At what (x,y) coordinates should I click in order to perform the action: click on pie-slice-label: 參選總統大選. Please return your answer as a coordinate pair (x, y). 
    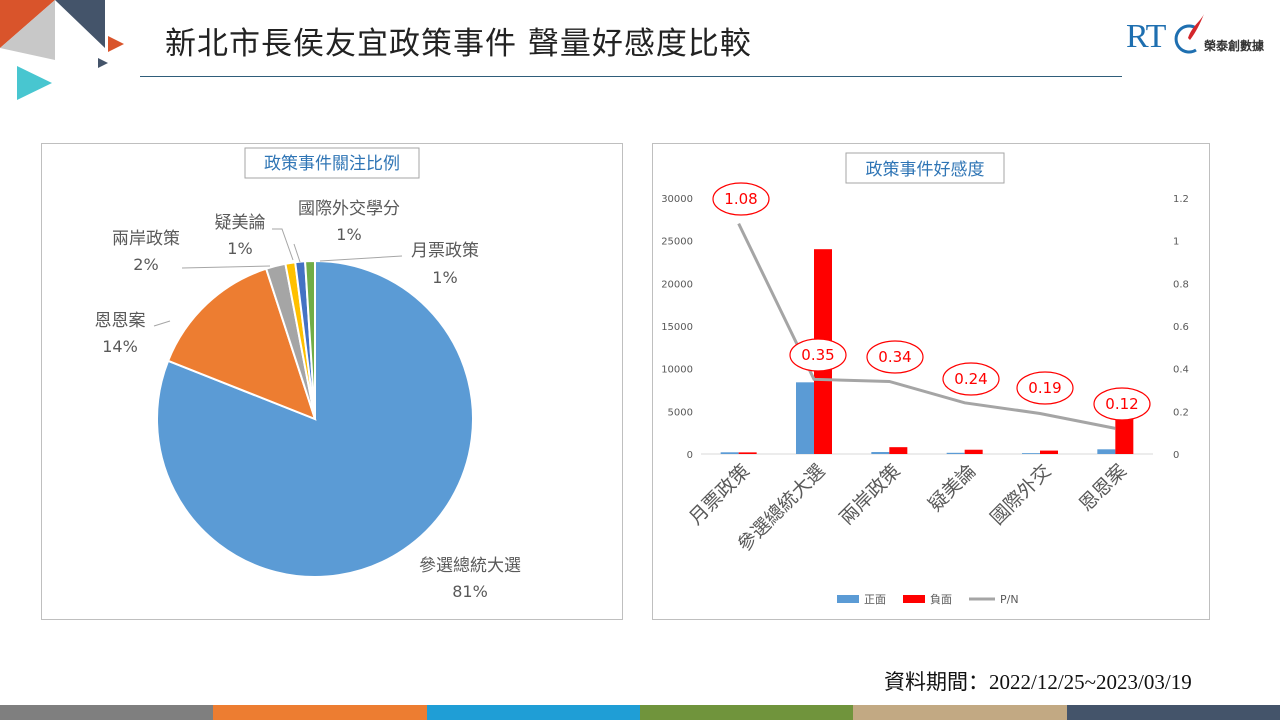
    Looking at the image, I should click on (470, 566).